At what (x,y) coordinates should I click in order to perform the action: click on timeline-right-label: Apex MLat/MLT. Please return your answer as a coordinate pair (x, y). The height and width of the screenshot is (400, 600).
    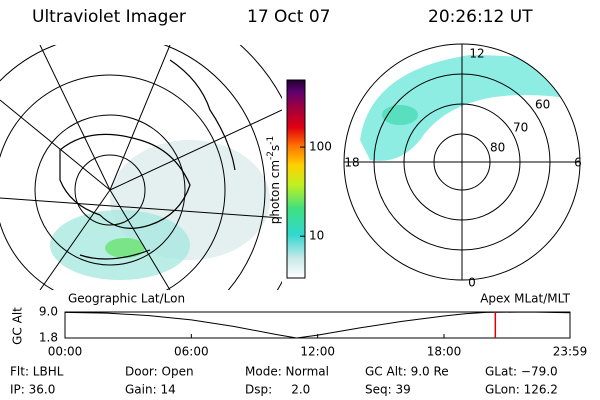
    Looking at the image, I should click on (525, 299).